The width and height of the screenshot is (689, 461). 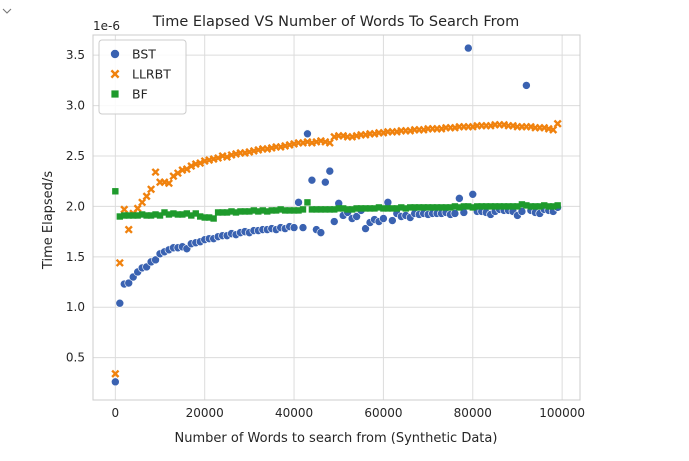 What do you see at coordinates (75, 156) in the screenshot?
I see `y-tick-label: 2.5` at bounding box center [75, 156].